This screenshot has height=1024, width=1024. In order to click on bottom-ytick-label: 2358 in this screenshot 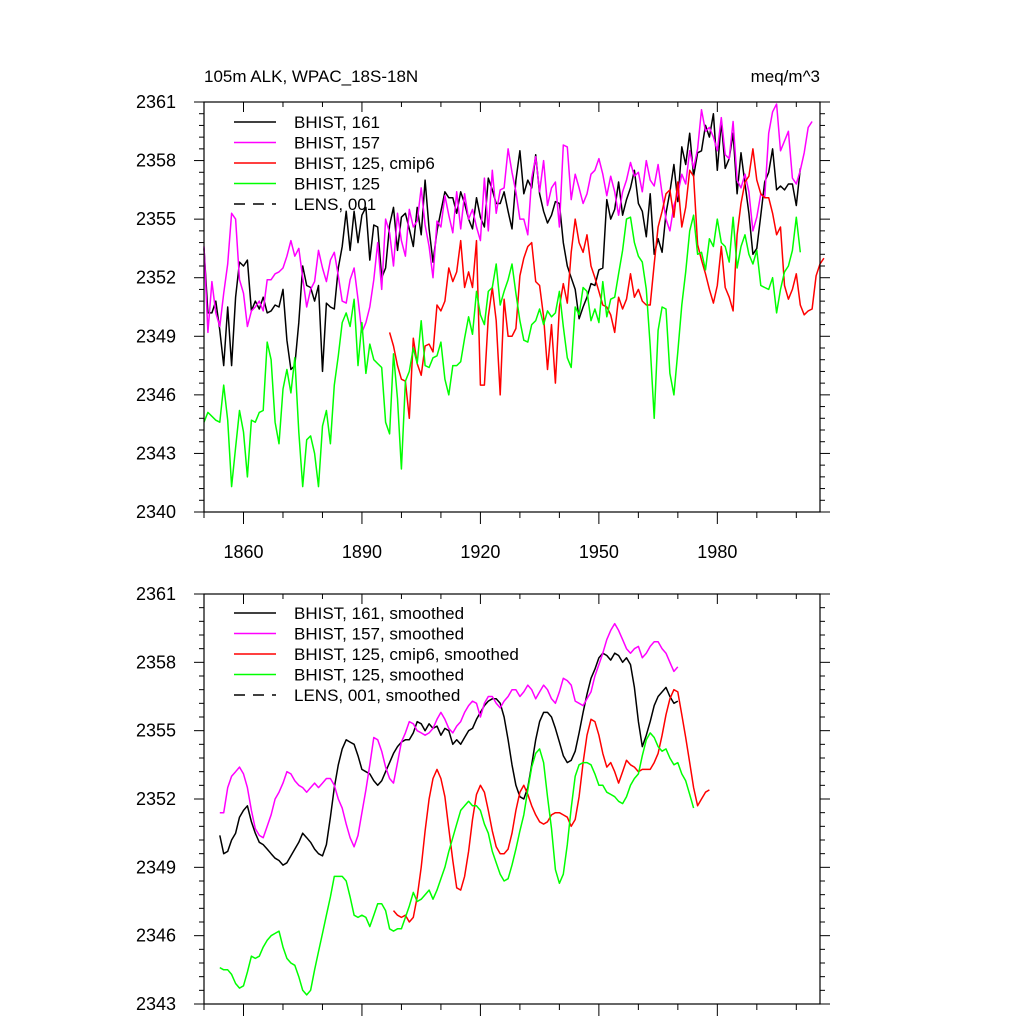, I will do `click(156, 662)`.